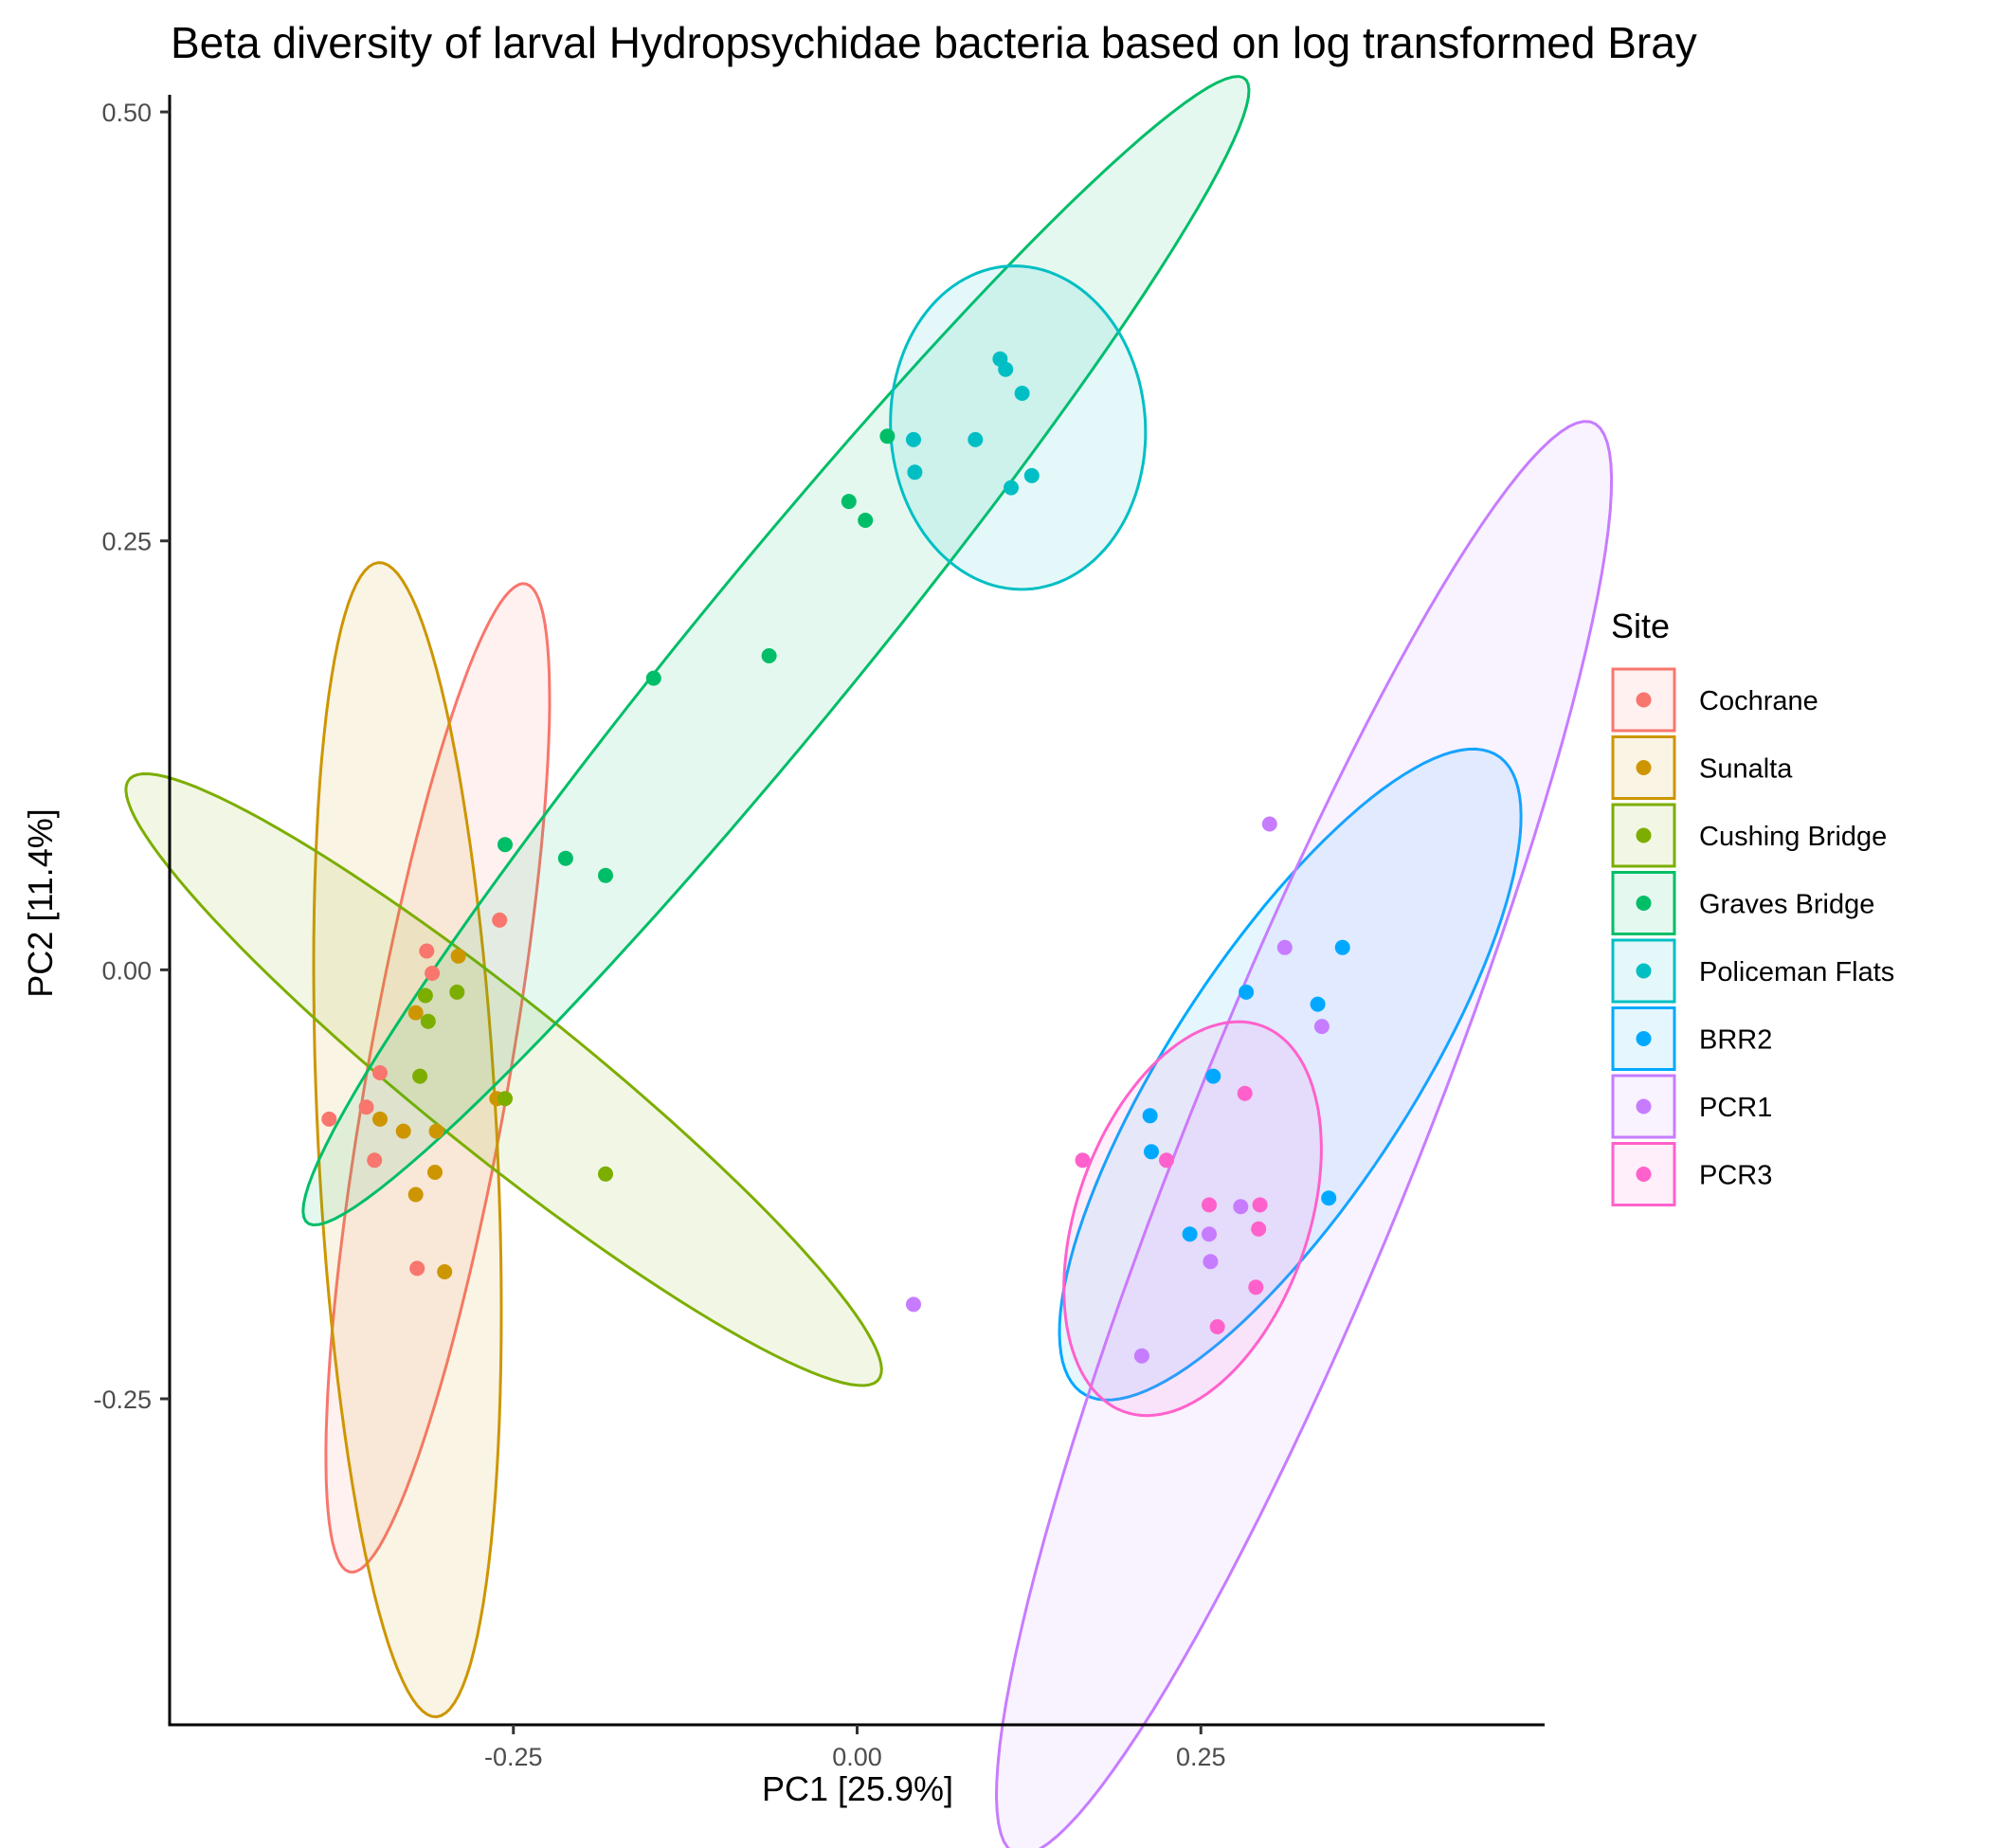 This screenshot has width=1990, height=1848. What do you see at coordinates (1746, 769) in the screenshot?
I see `legend-label: Sunalta` at bounding box center [1746, 769].